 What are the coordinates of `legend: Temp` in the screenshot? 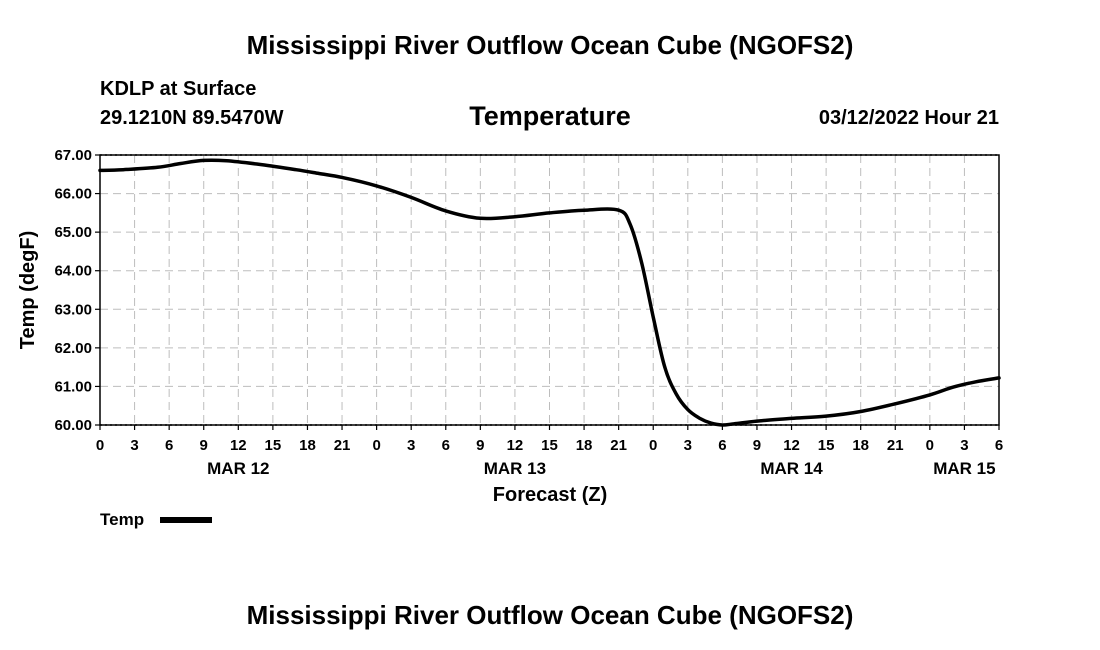 It's located at (156, 519).